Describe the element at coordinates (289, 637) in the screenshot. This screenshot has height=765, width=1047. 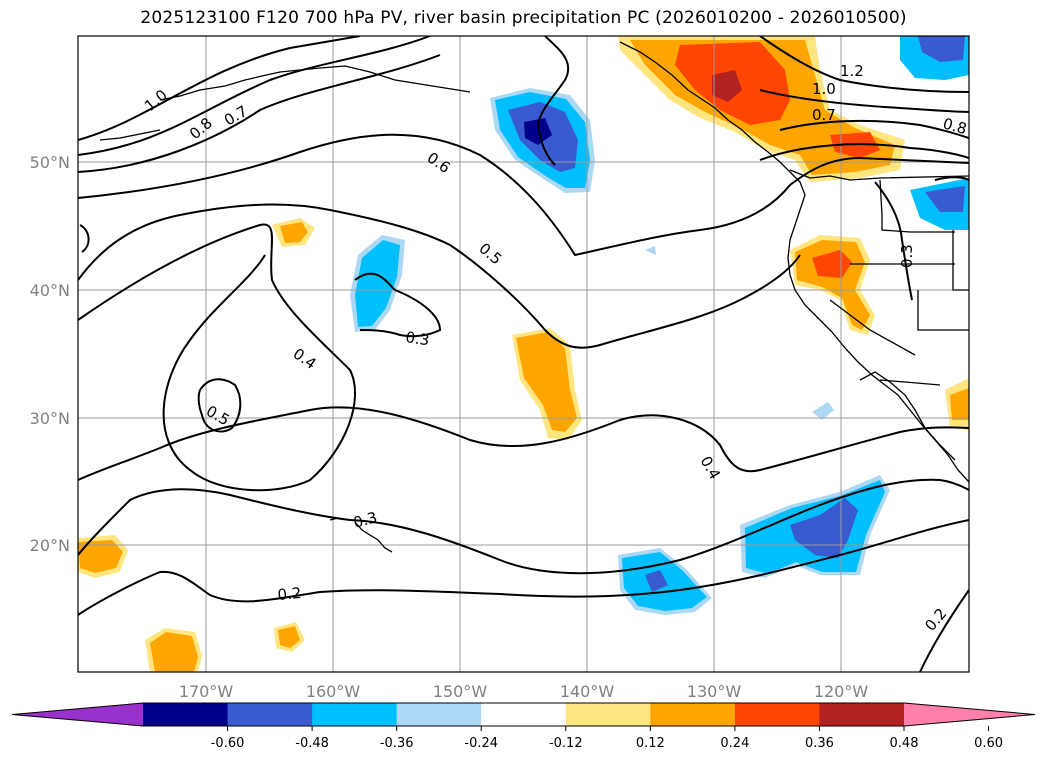
I see `positive-anomaly-south-2-core` at that location.